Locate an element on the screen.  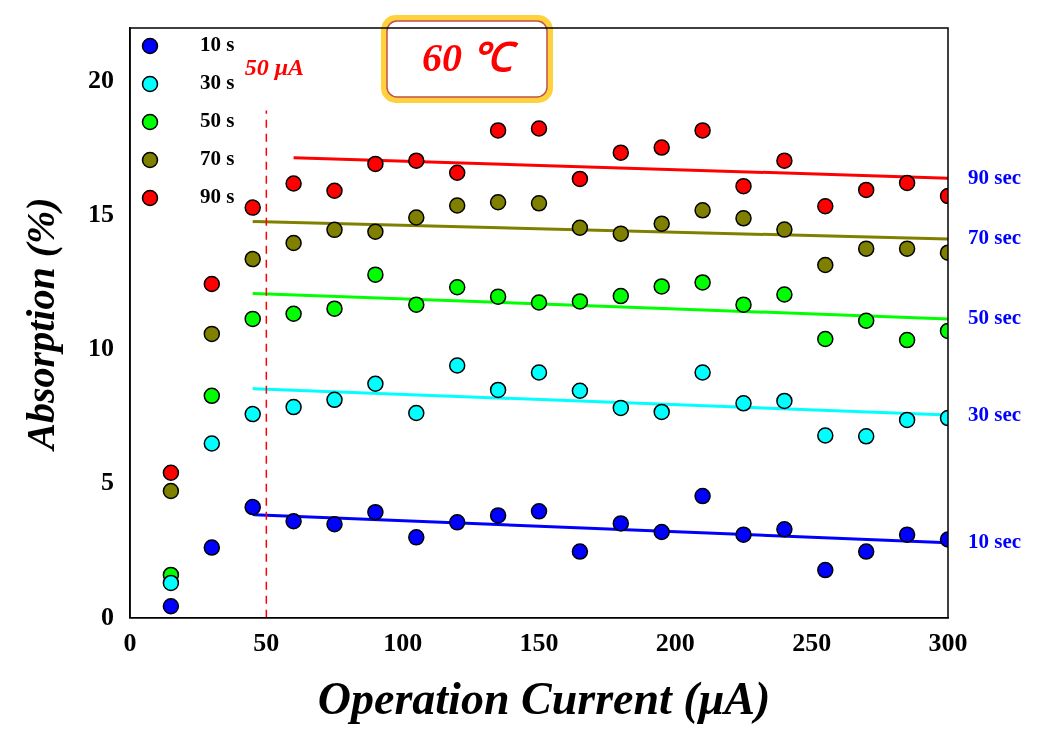
y-tick-label: 0 is located at coordinates (107, 616).